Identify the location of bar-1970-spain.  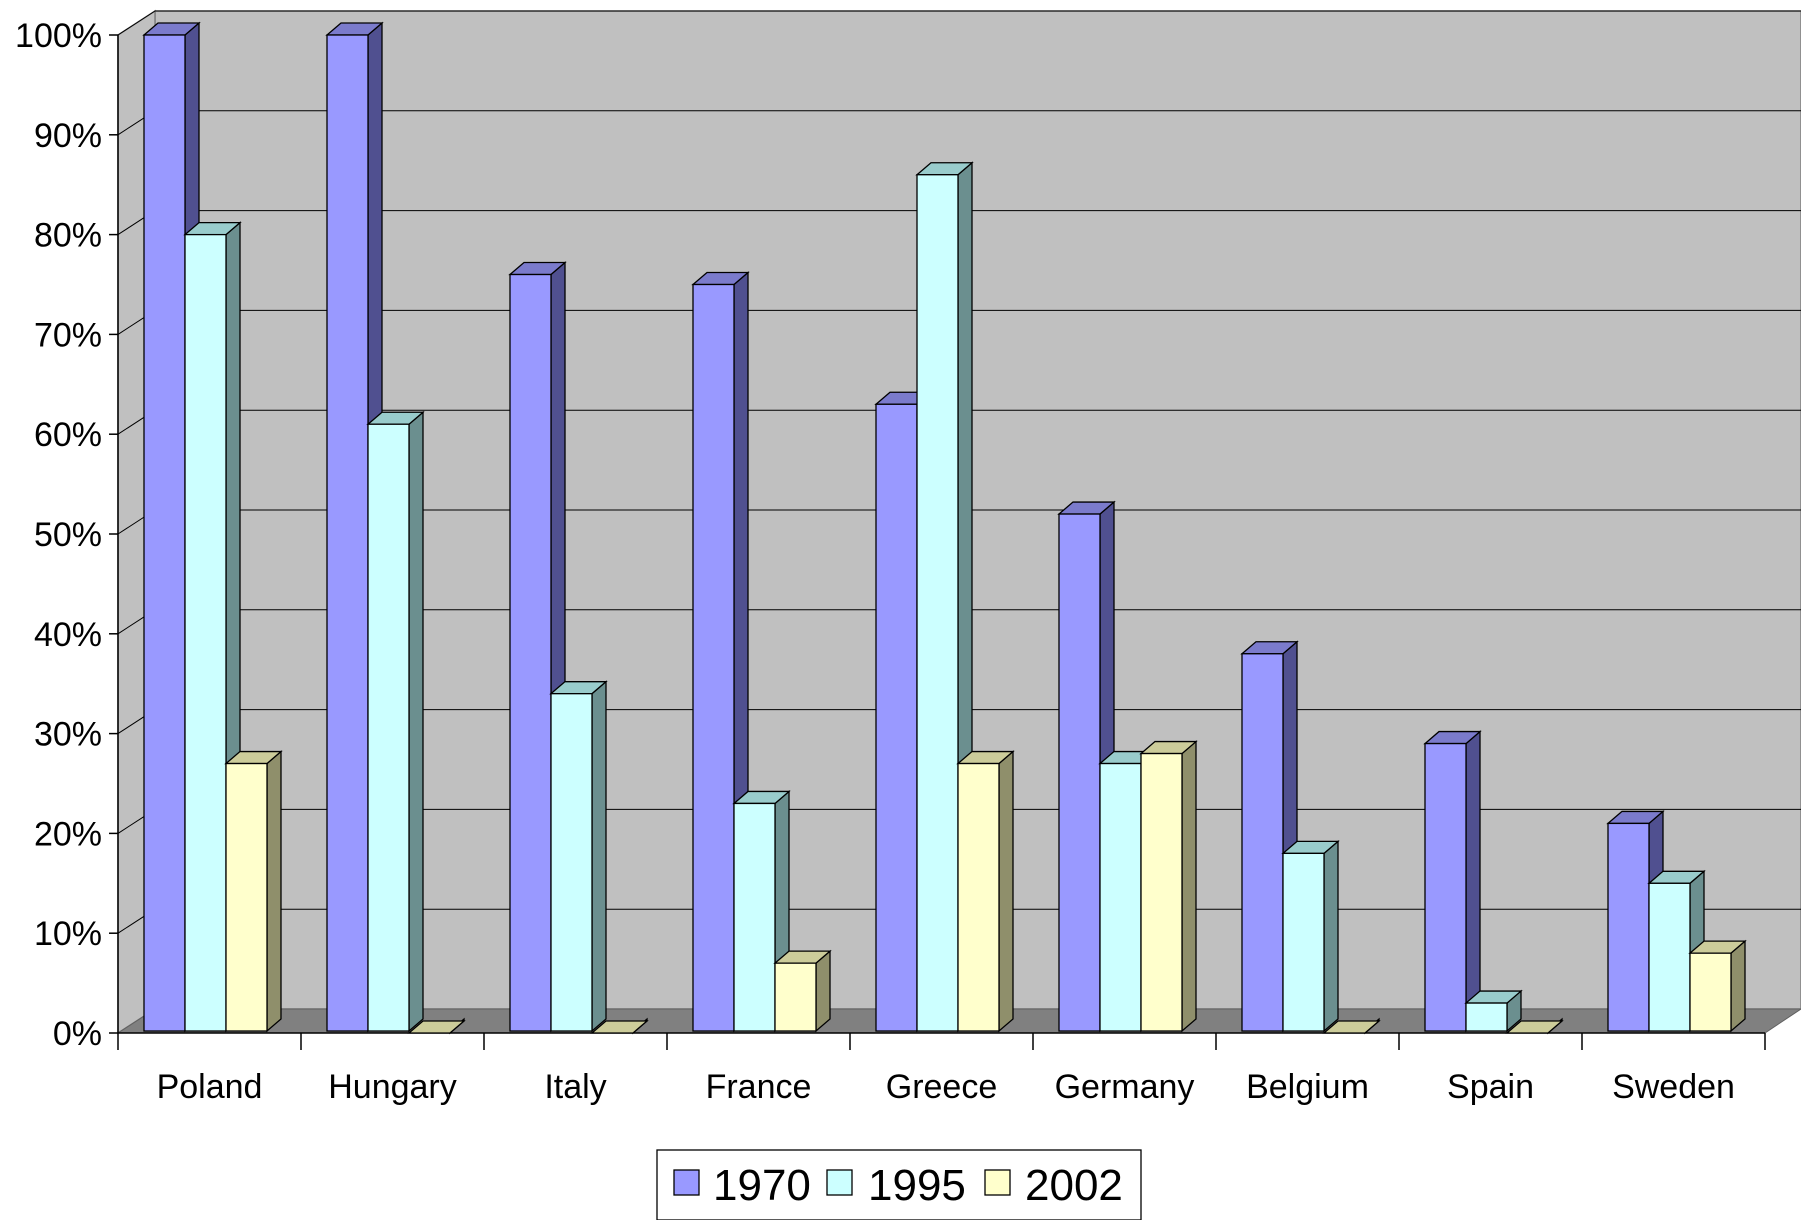
(1452, 881).